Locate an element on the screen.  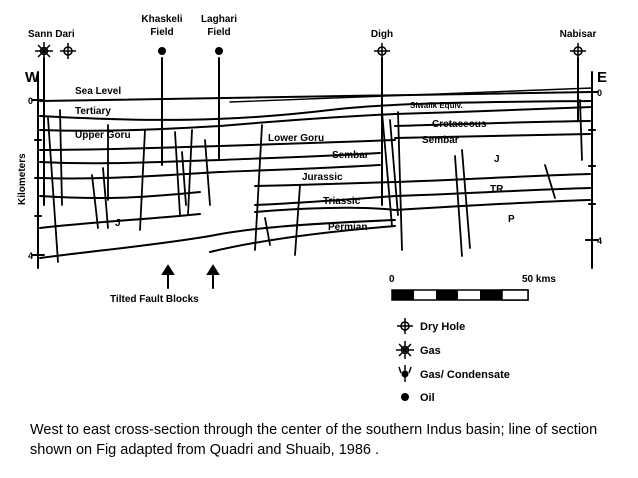
well-label-laghari-2: Field is located at coordinates (218, 32).